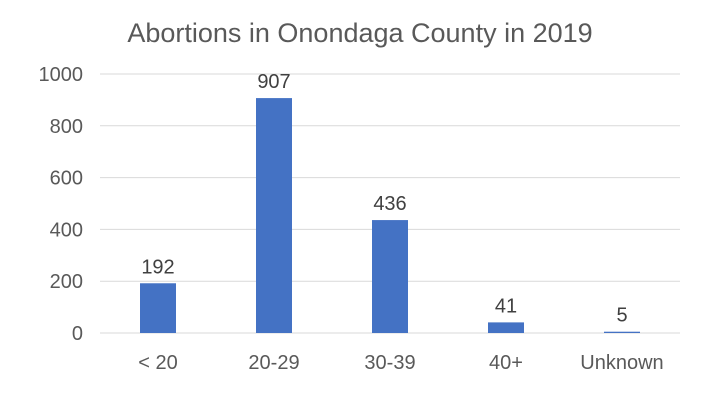  What do you see at coordinates (66, 230) in the screenshot?
I see `y-tick-label: 400` at bounding box center [66, 230].